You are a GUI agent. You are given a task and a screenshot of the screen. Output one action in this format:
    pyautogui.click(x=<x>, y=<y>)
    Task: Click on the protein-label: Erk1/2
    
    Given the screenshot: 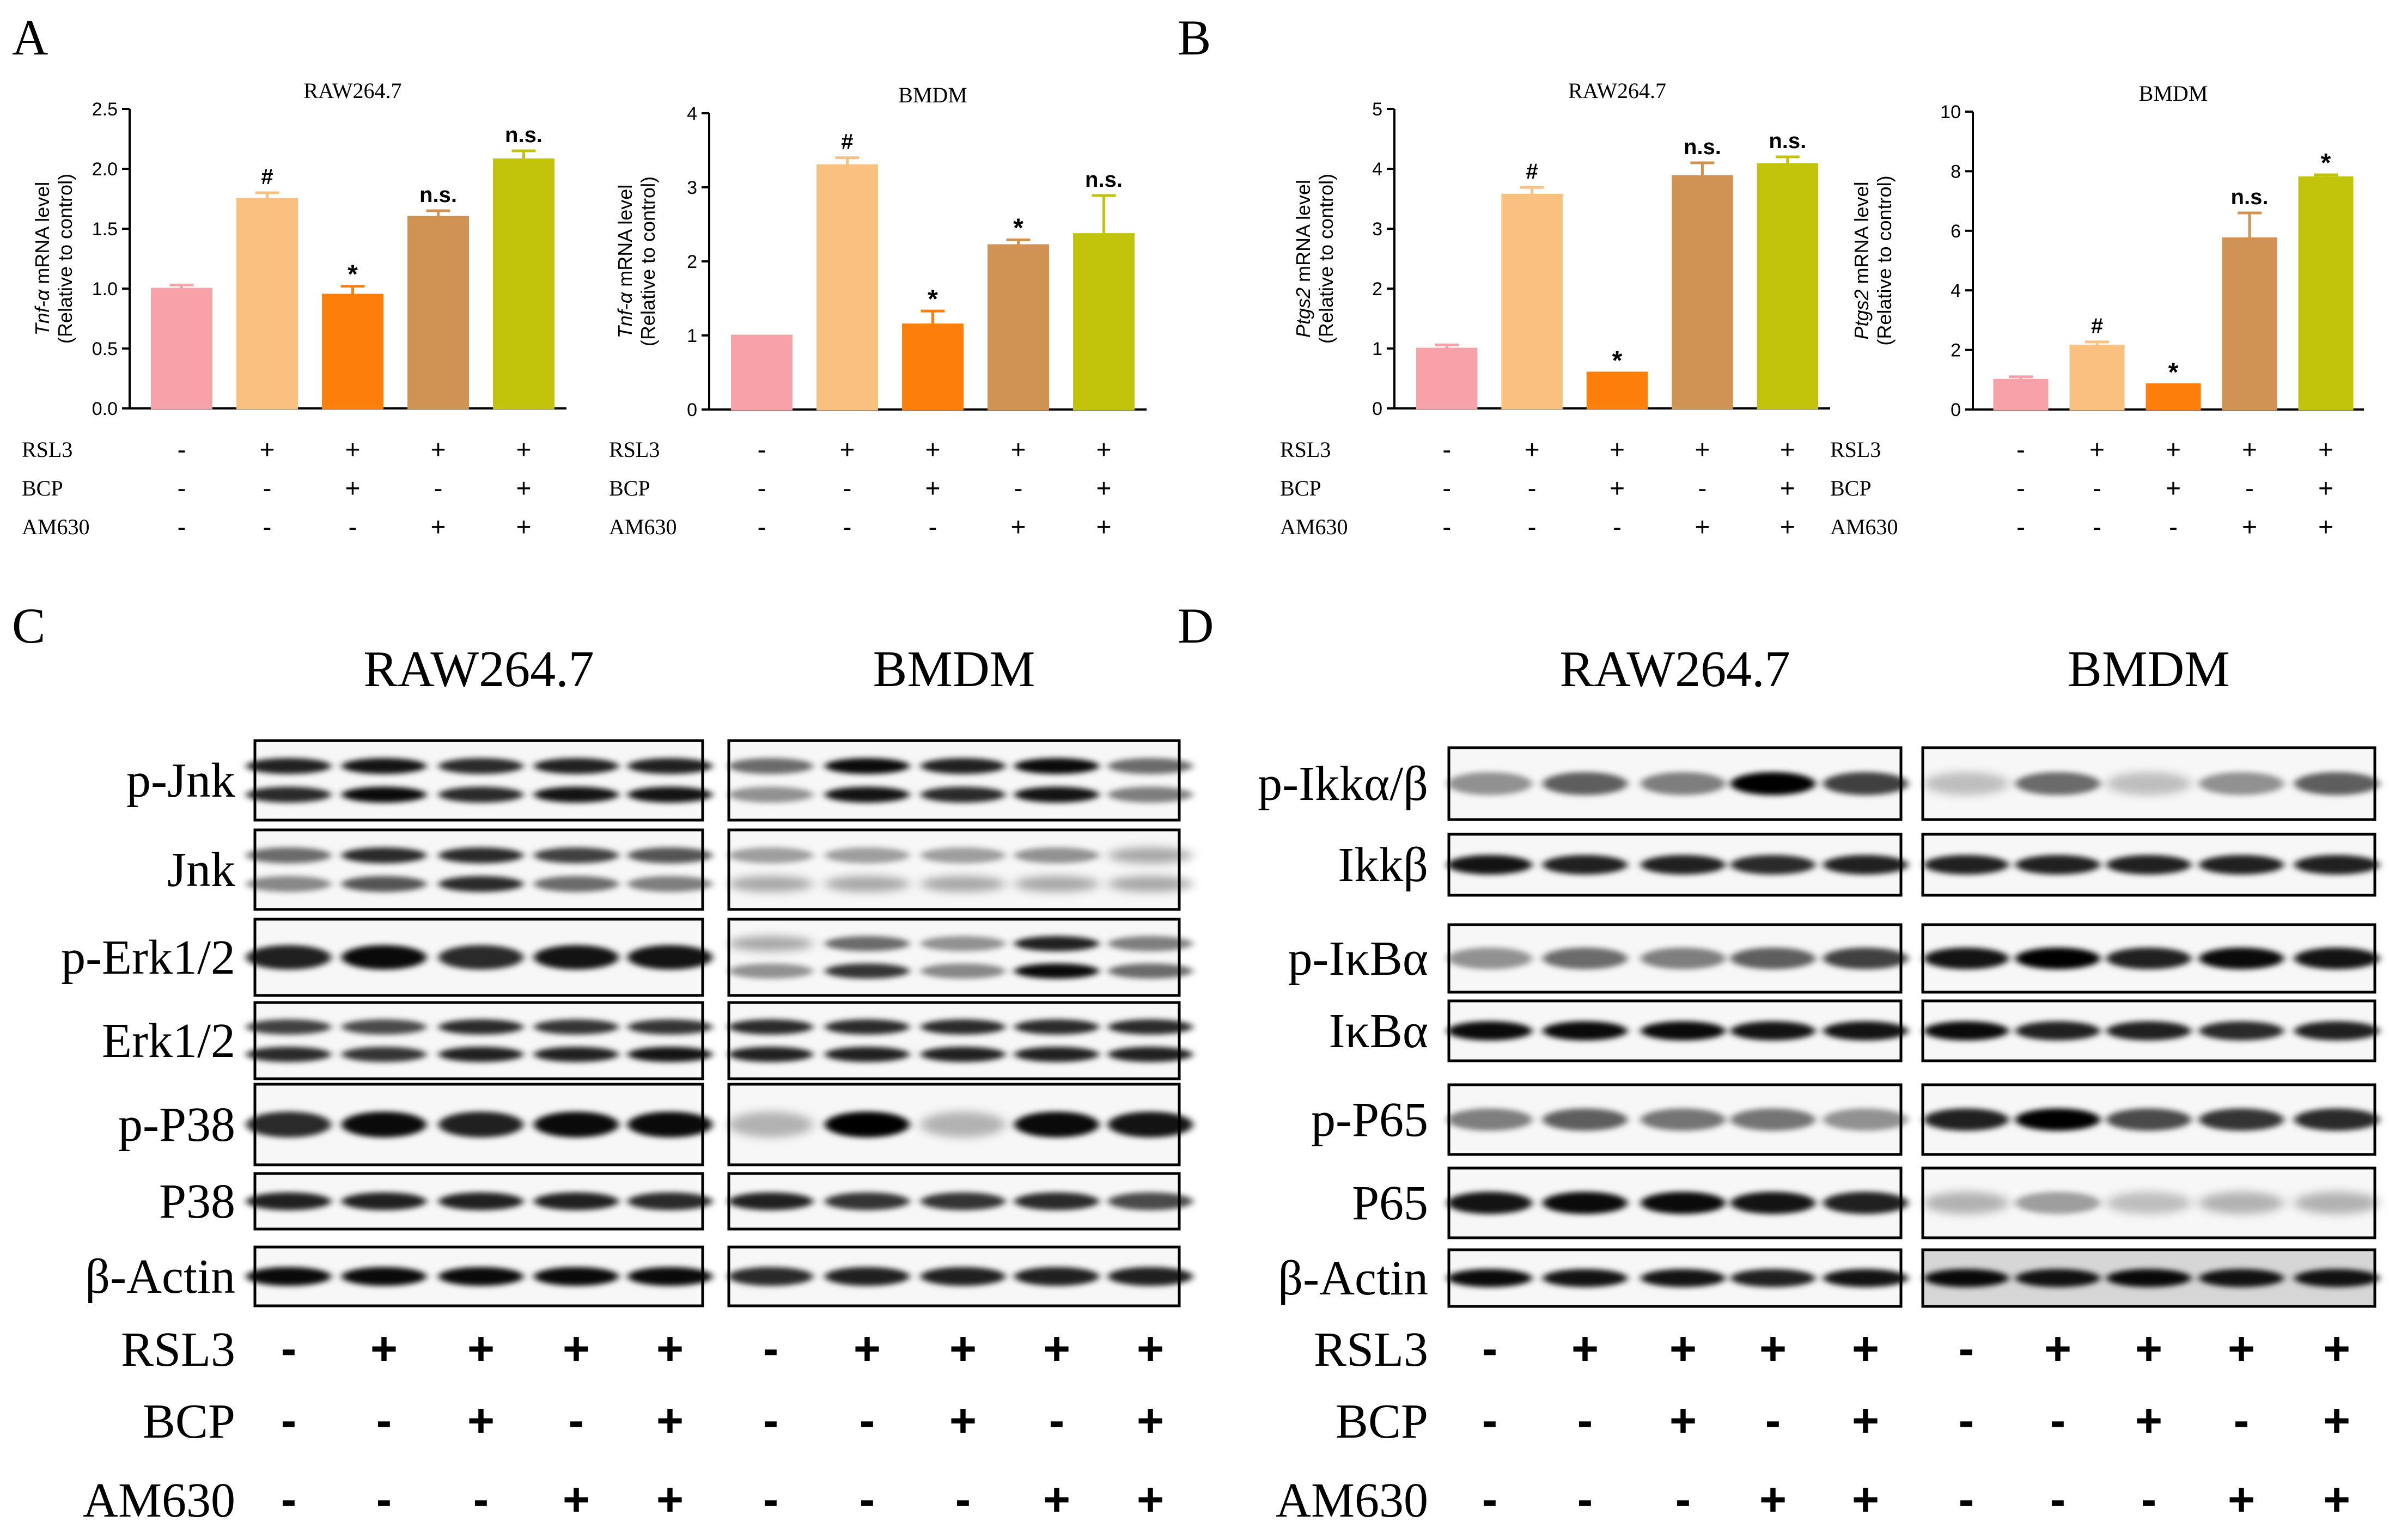 What is the action you would take?
    pyautogui.click(x=169, y=1041)
    